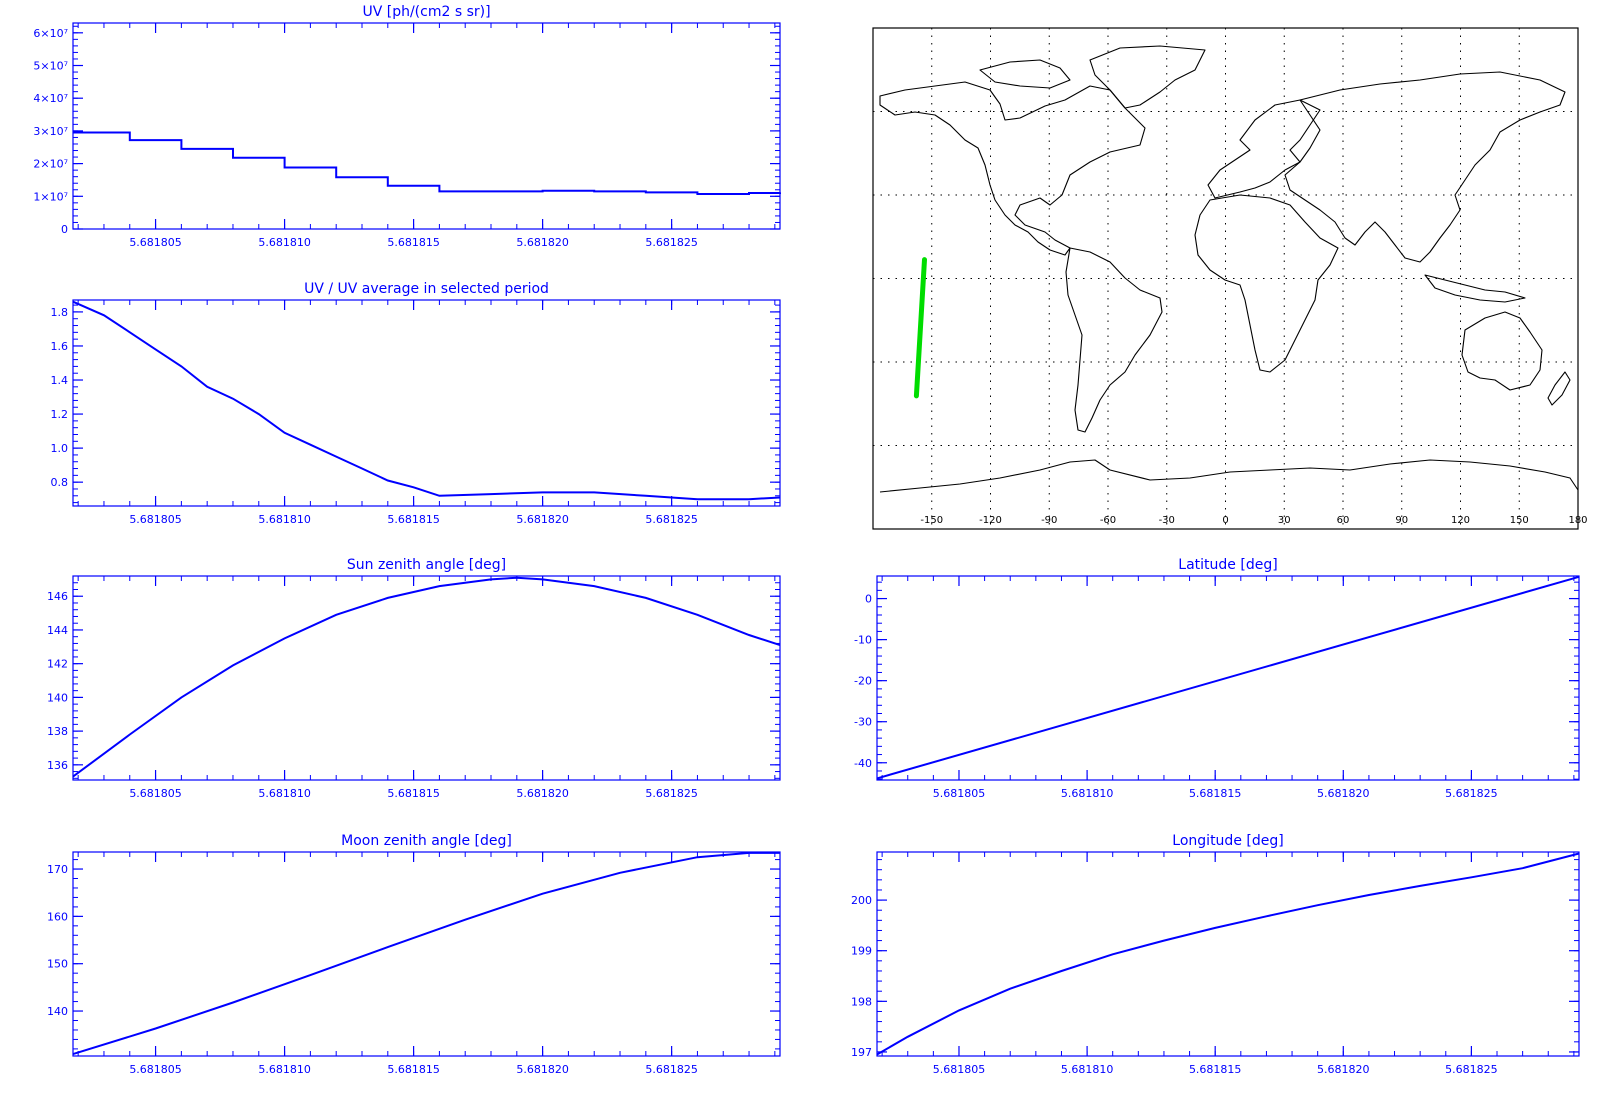  What do you see at coordinates (57, 869) in the screenshot?
I see `y-tick-label: 170` at bounding box center [57, 869].